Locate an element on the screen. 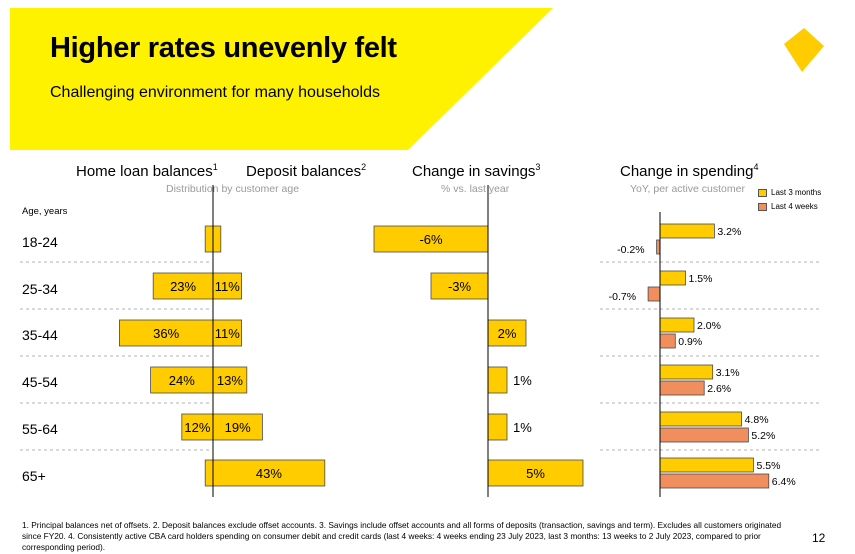 This screenshot has height=554, width=855. spending-label: Change in spending is located at coordinates (687, 171).